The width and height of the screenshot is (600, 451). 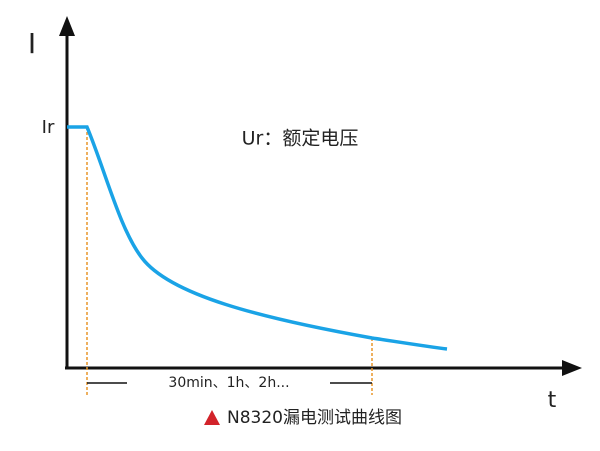 I want to click on caption: N8320漏电测试曲线图, so click(x=314, y=418).